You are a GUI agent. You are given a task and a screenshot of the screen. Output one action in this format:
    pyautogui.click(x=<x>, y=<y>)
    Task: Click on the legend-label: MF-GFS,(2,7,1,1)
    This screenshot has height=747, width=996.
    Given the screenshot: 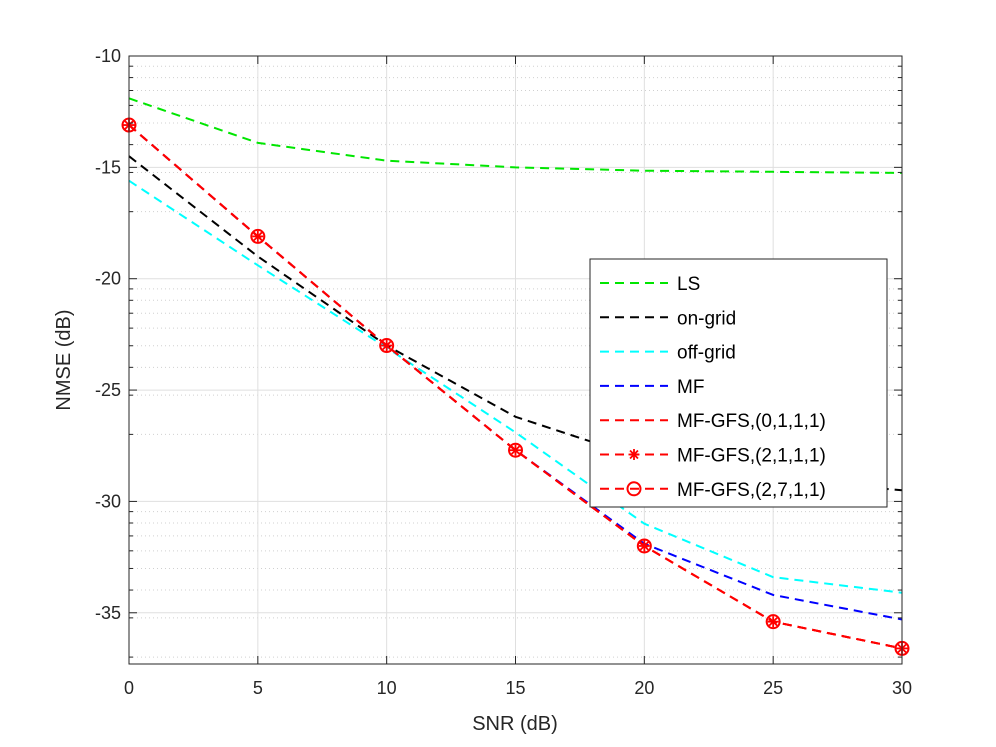 What is the action you would take?
    pyautogui.click(x=751, y=490)
    